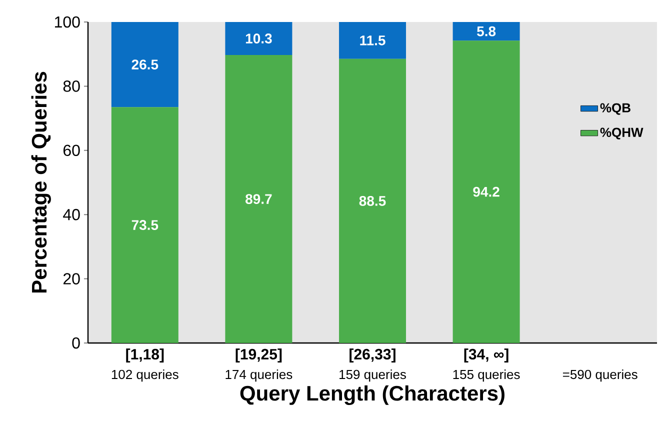 The width and height of the screenshot is (672, 421). I want to click on x-axis-title: Query Length (Characters), so click(372, 395).